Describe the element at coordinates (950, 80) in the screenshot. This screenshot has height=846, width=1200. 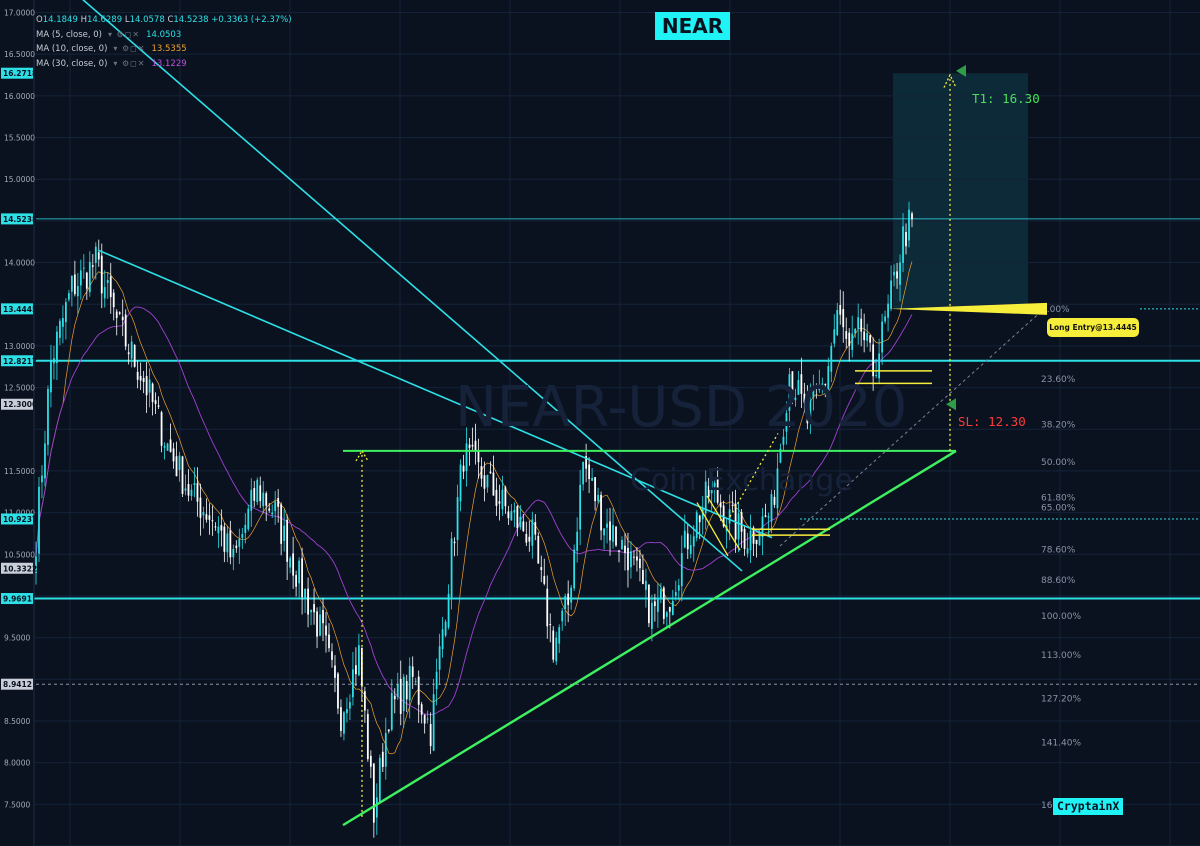
I see `projection-arrow` at that location.